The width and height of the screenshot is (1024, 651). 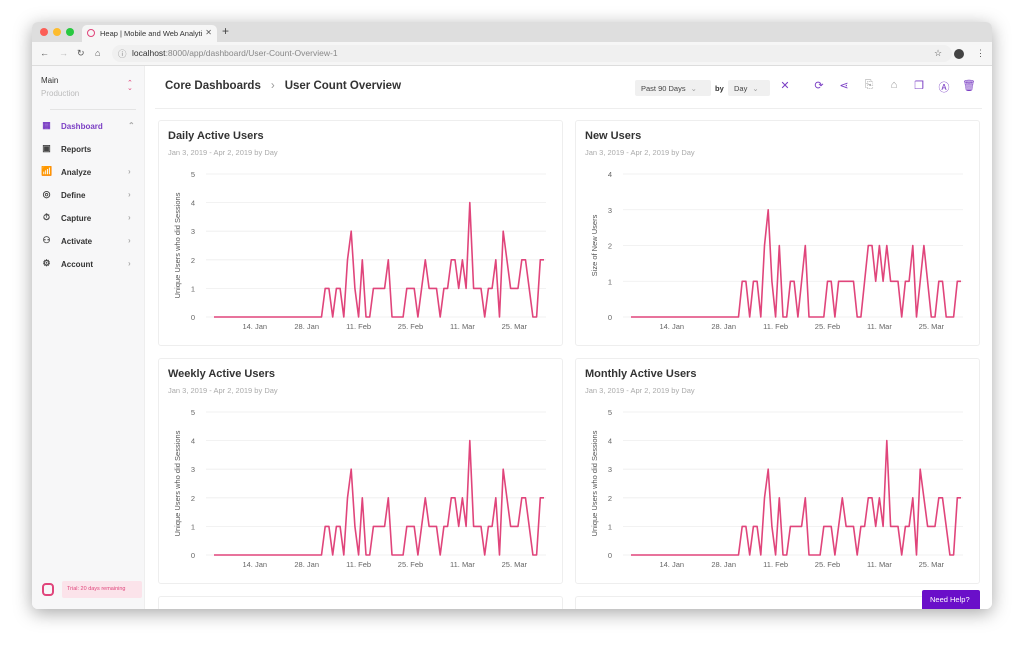 I want to click on sidebar-item-activate: ⚇ Activate ›, so click(x=88, y=242).